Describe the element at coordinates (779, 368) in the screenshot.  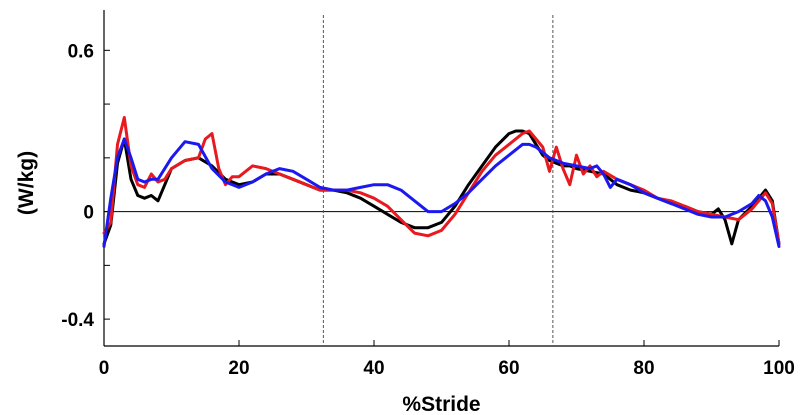
I see `x-tick-label: 100` at that location.